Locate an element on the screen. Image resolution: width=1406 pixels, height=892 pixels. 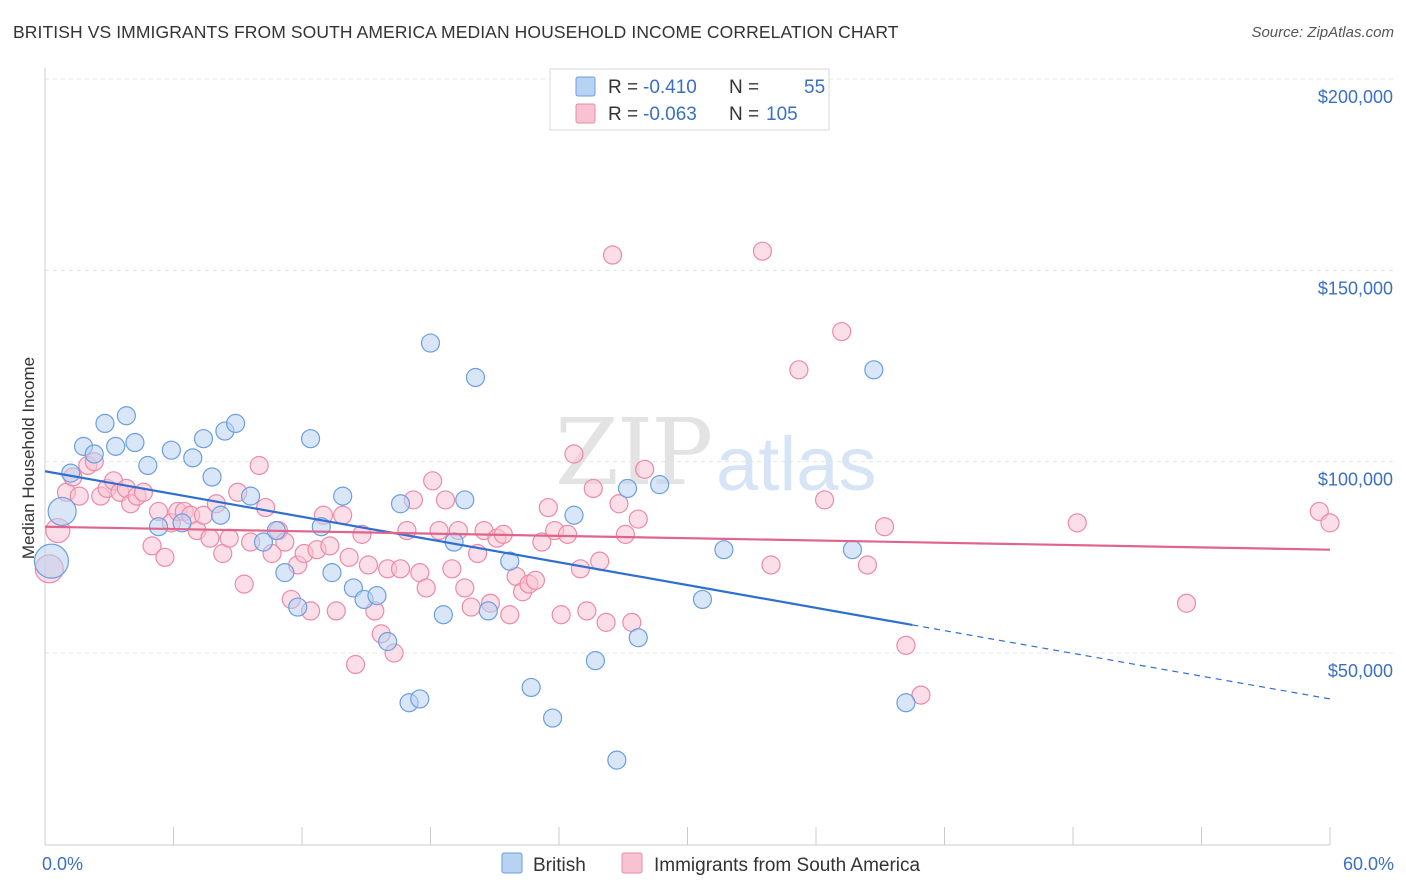
legend-swatch-british is located at coordinates (585, 86).